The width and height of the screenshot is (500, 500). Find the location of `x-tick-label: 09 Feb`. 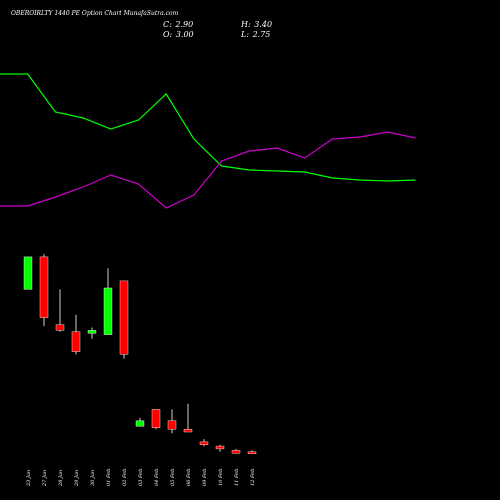

x-tick-label: 09 Feb is located at coordinates (205, 477).